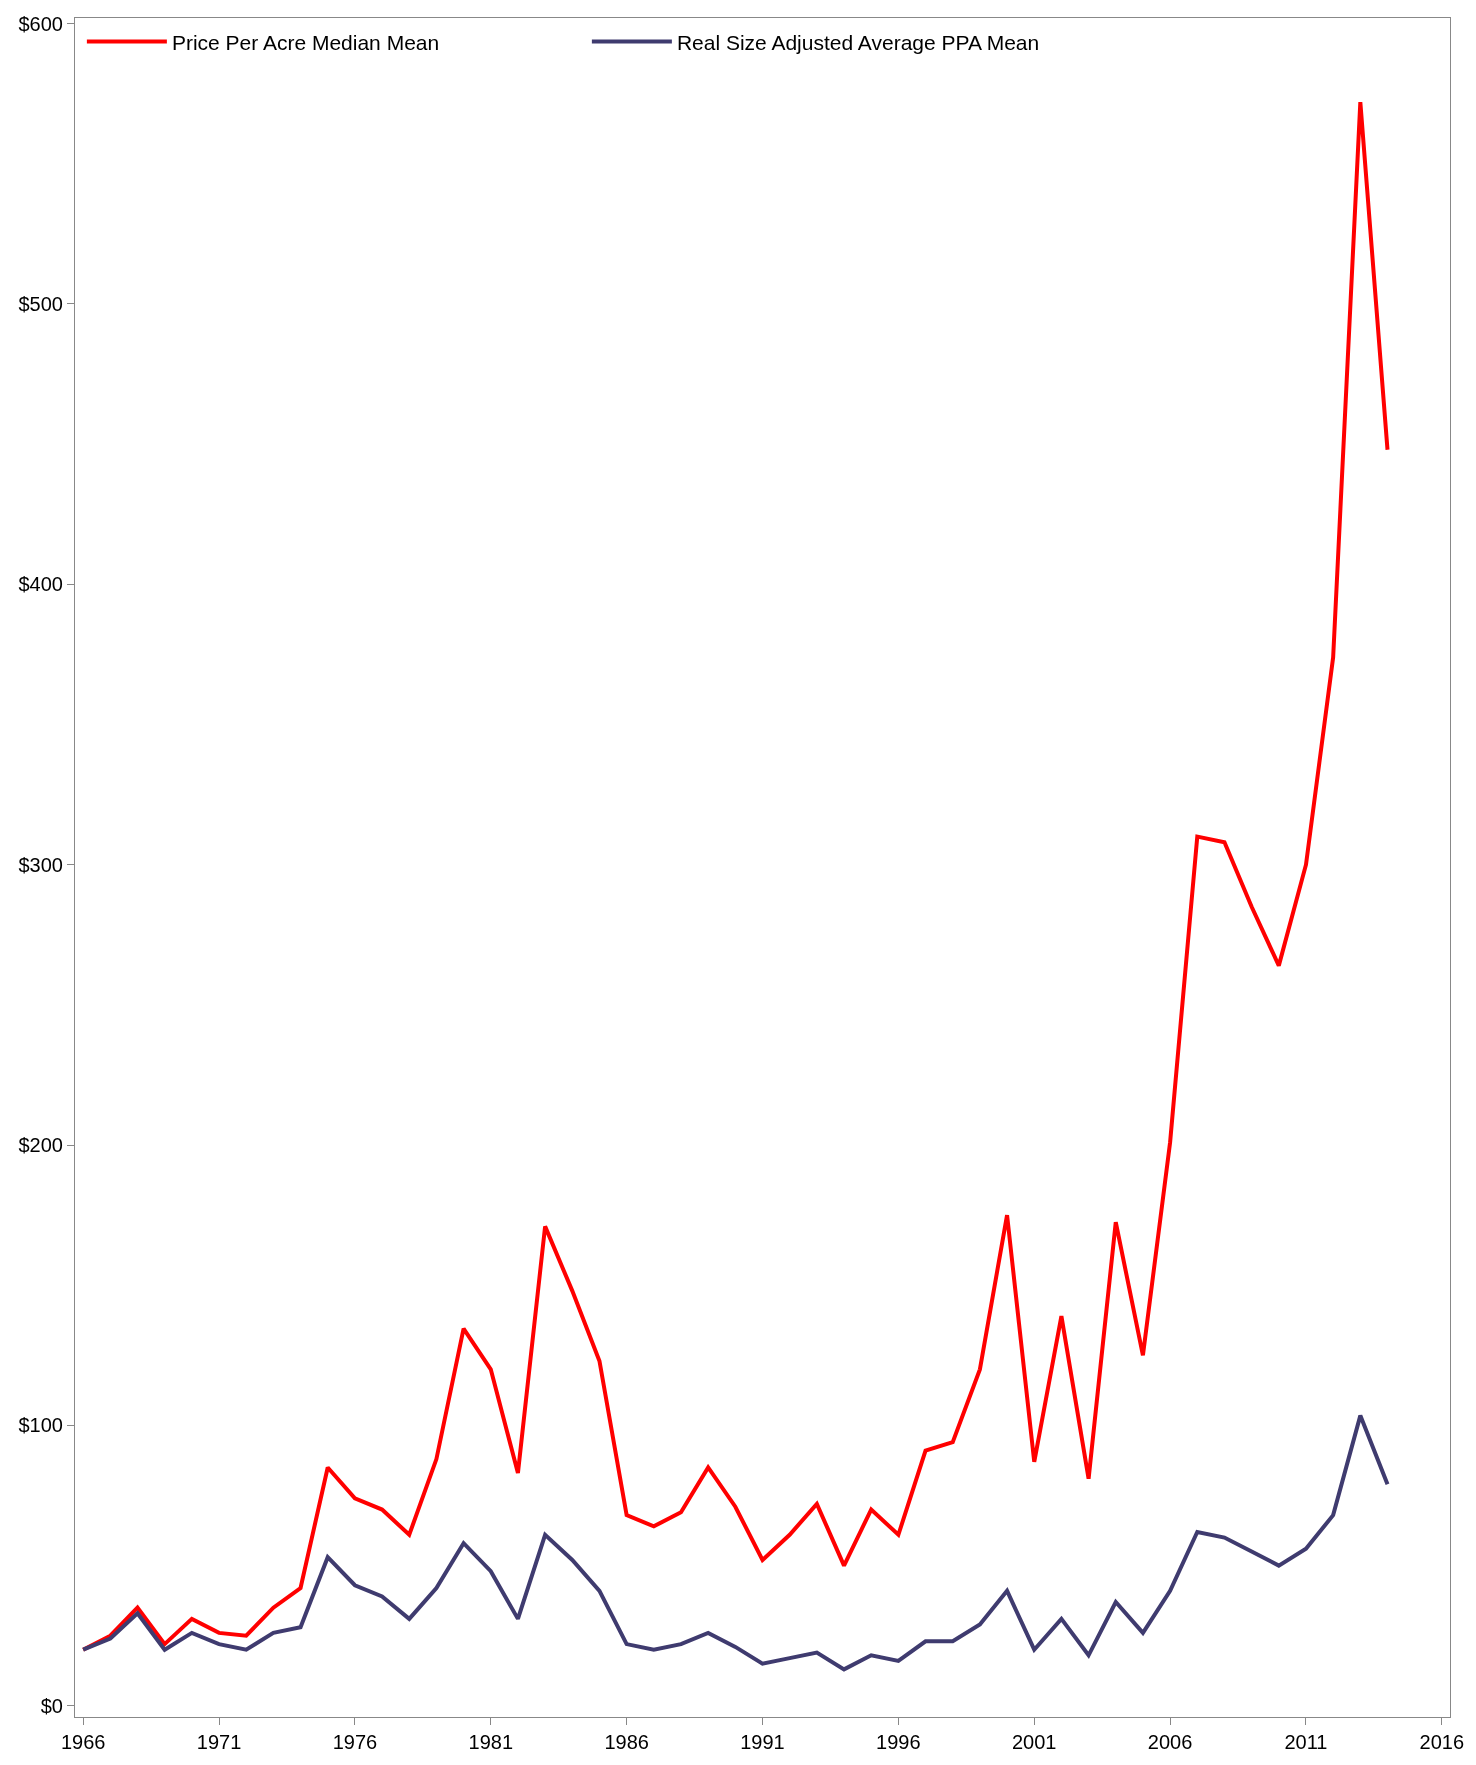  What do you see at coordinates (1306, 1742) in the screenshot?
I see `x-tick-label: 2011` at bounding box center [1306, 1742].